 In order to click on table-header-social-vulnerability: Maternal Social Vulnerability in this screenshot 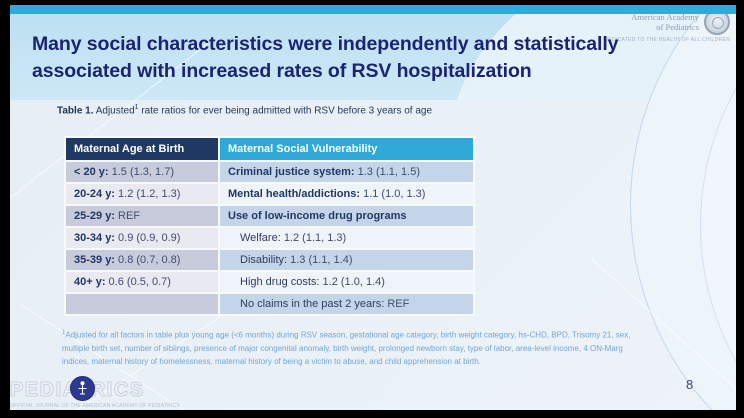, I will do `click(346, 149)`.